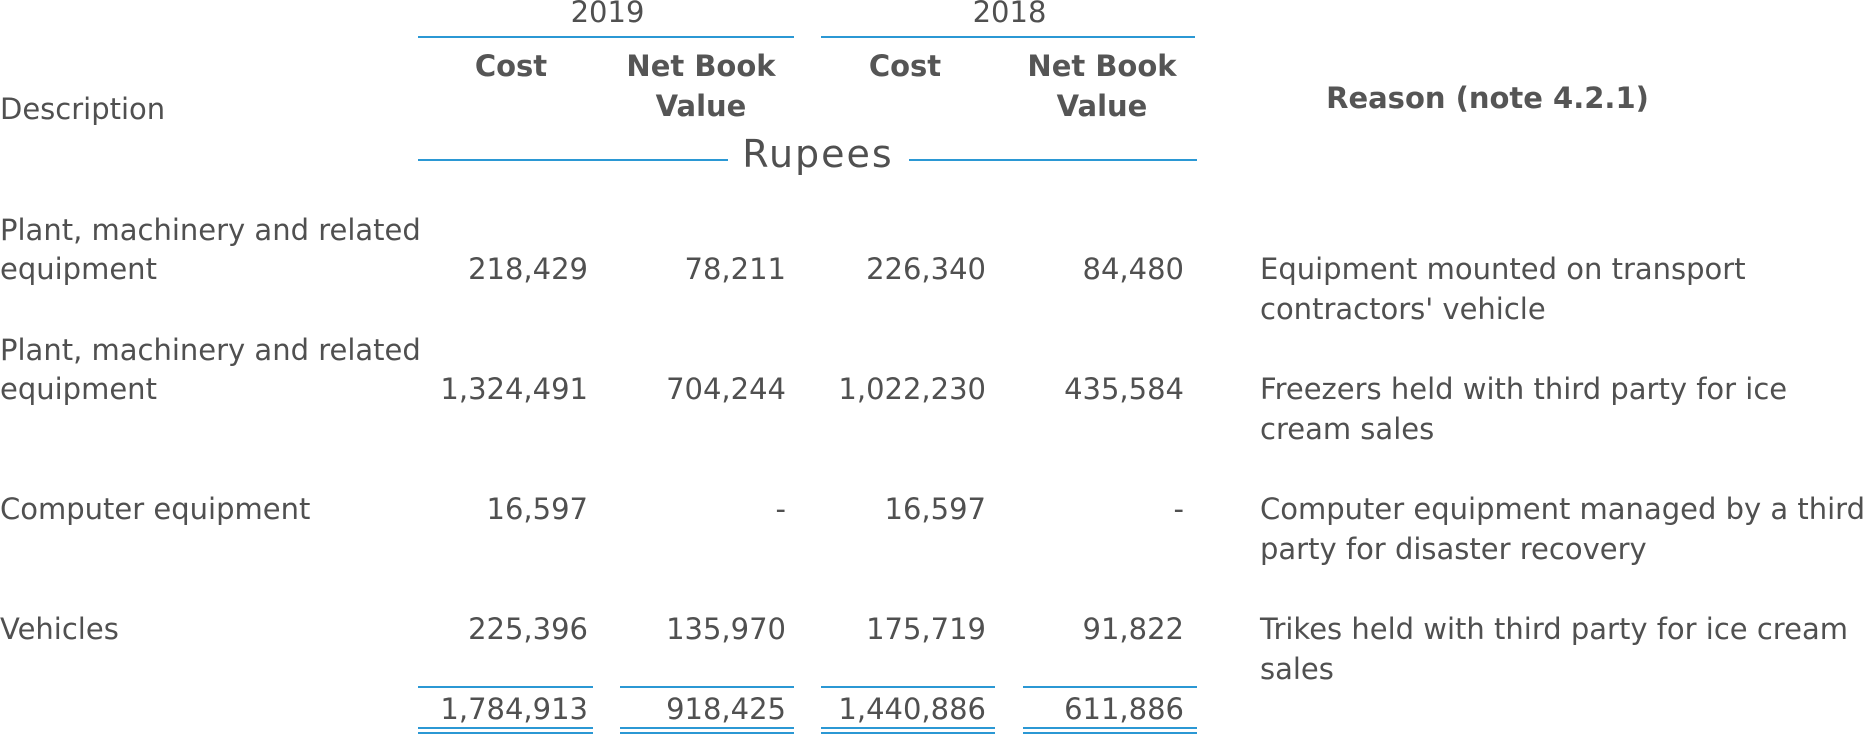 The image size is (1875, 735). Describe the element at coordinates (514, 389) in the screenshot. I see `row-2-cost-2019: 1,324,491` at that location.